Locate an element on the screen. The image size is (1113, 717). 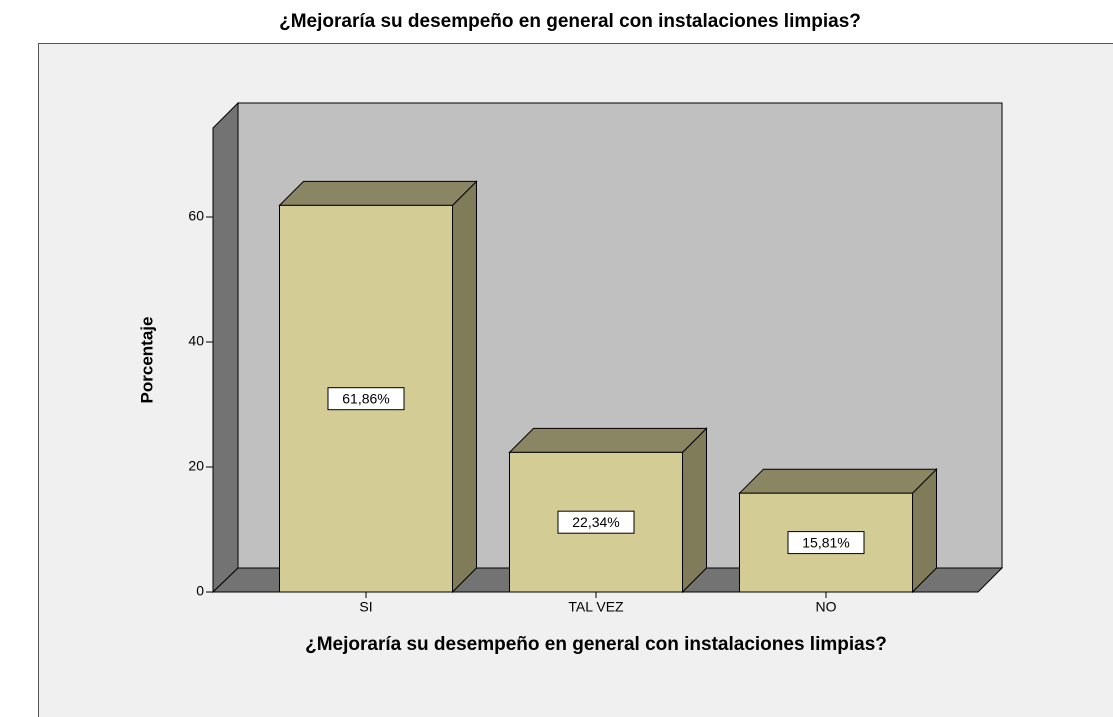
value-label: 61,86% is located at coordinates (365, 398).